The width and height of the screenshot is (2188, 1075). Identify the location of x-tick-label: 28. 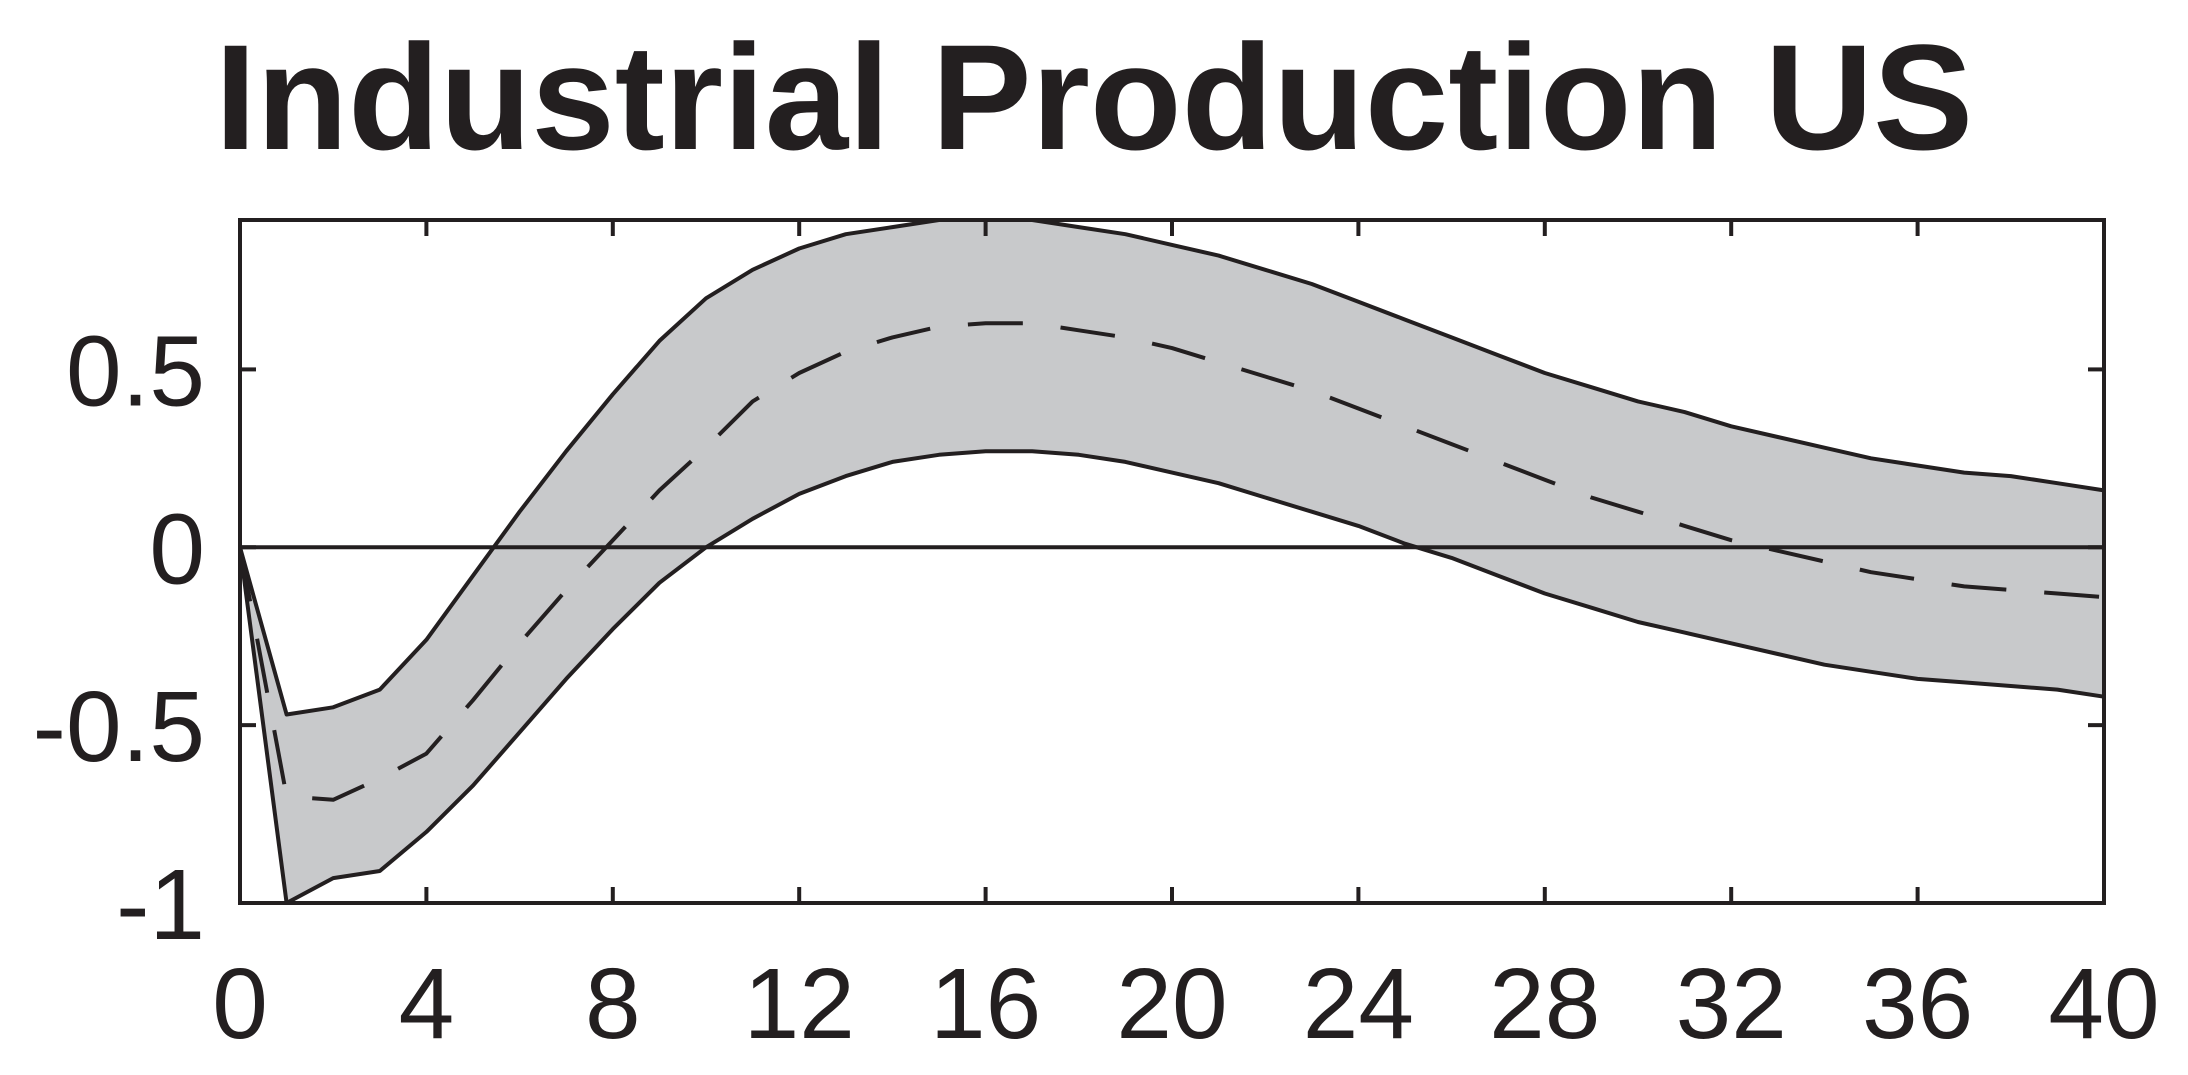
(1544, 1004).